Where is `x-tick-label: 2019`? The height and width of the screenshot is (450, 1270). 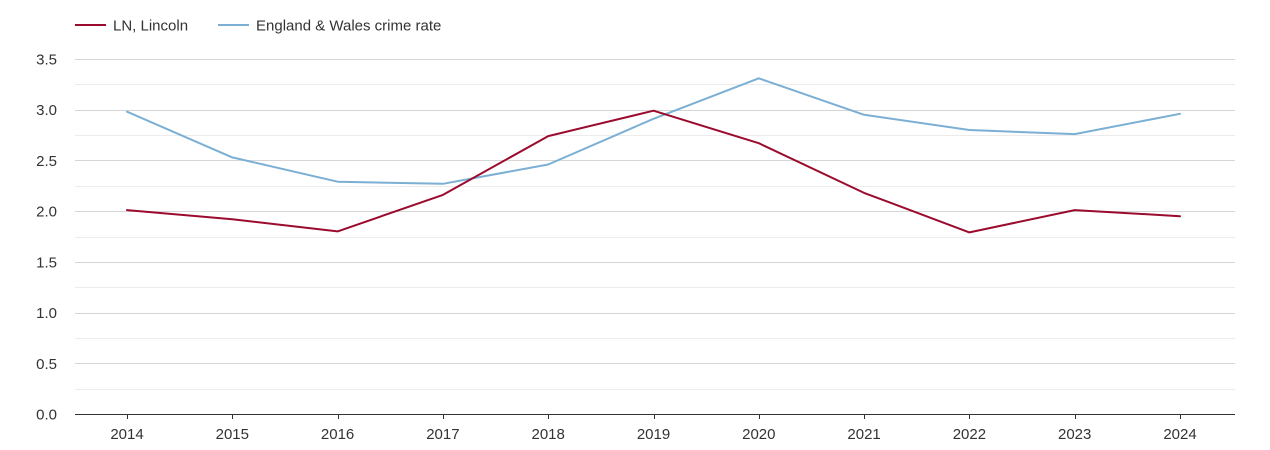
x-tick-label: 2019 is located at coordinates (653, 434).